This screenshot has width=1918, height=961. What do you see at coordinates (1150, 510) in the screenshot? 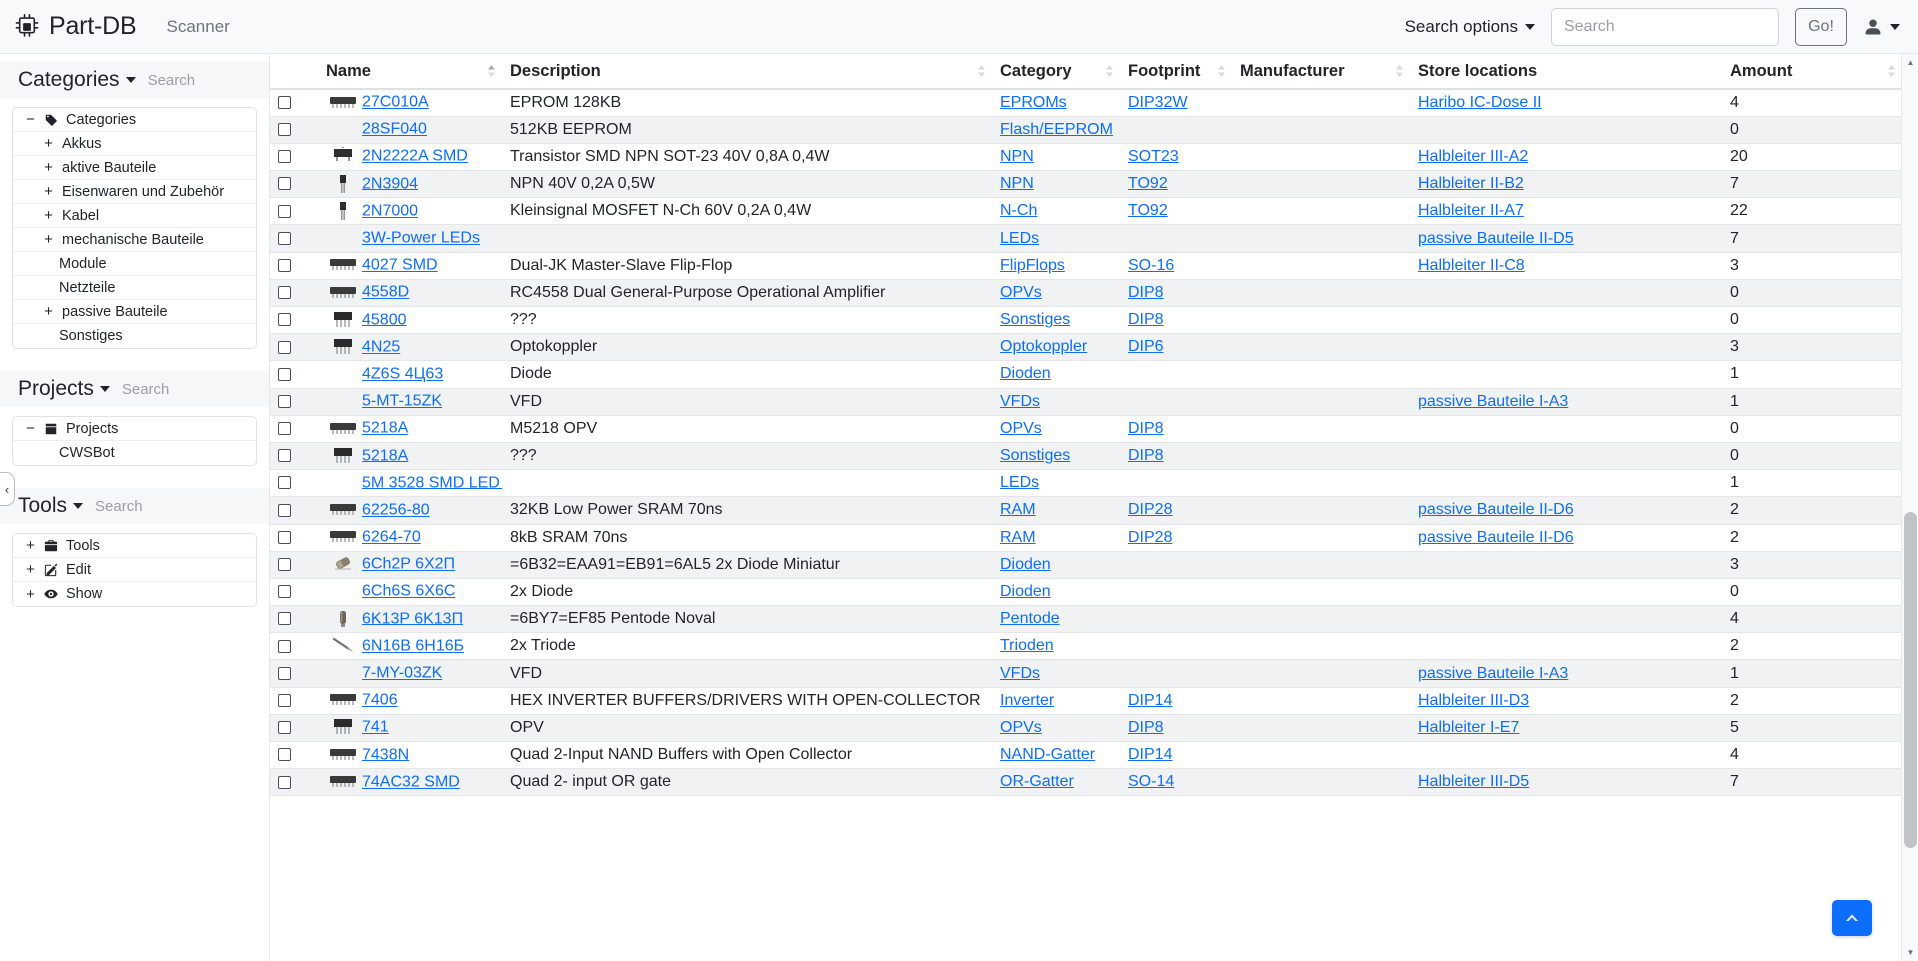
I see `footprint-link: DIP28` at bounding box center [1150, 510].